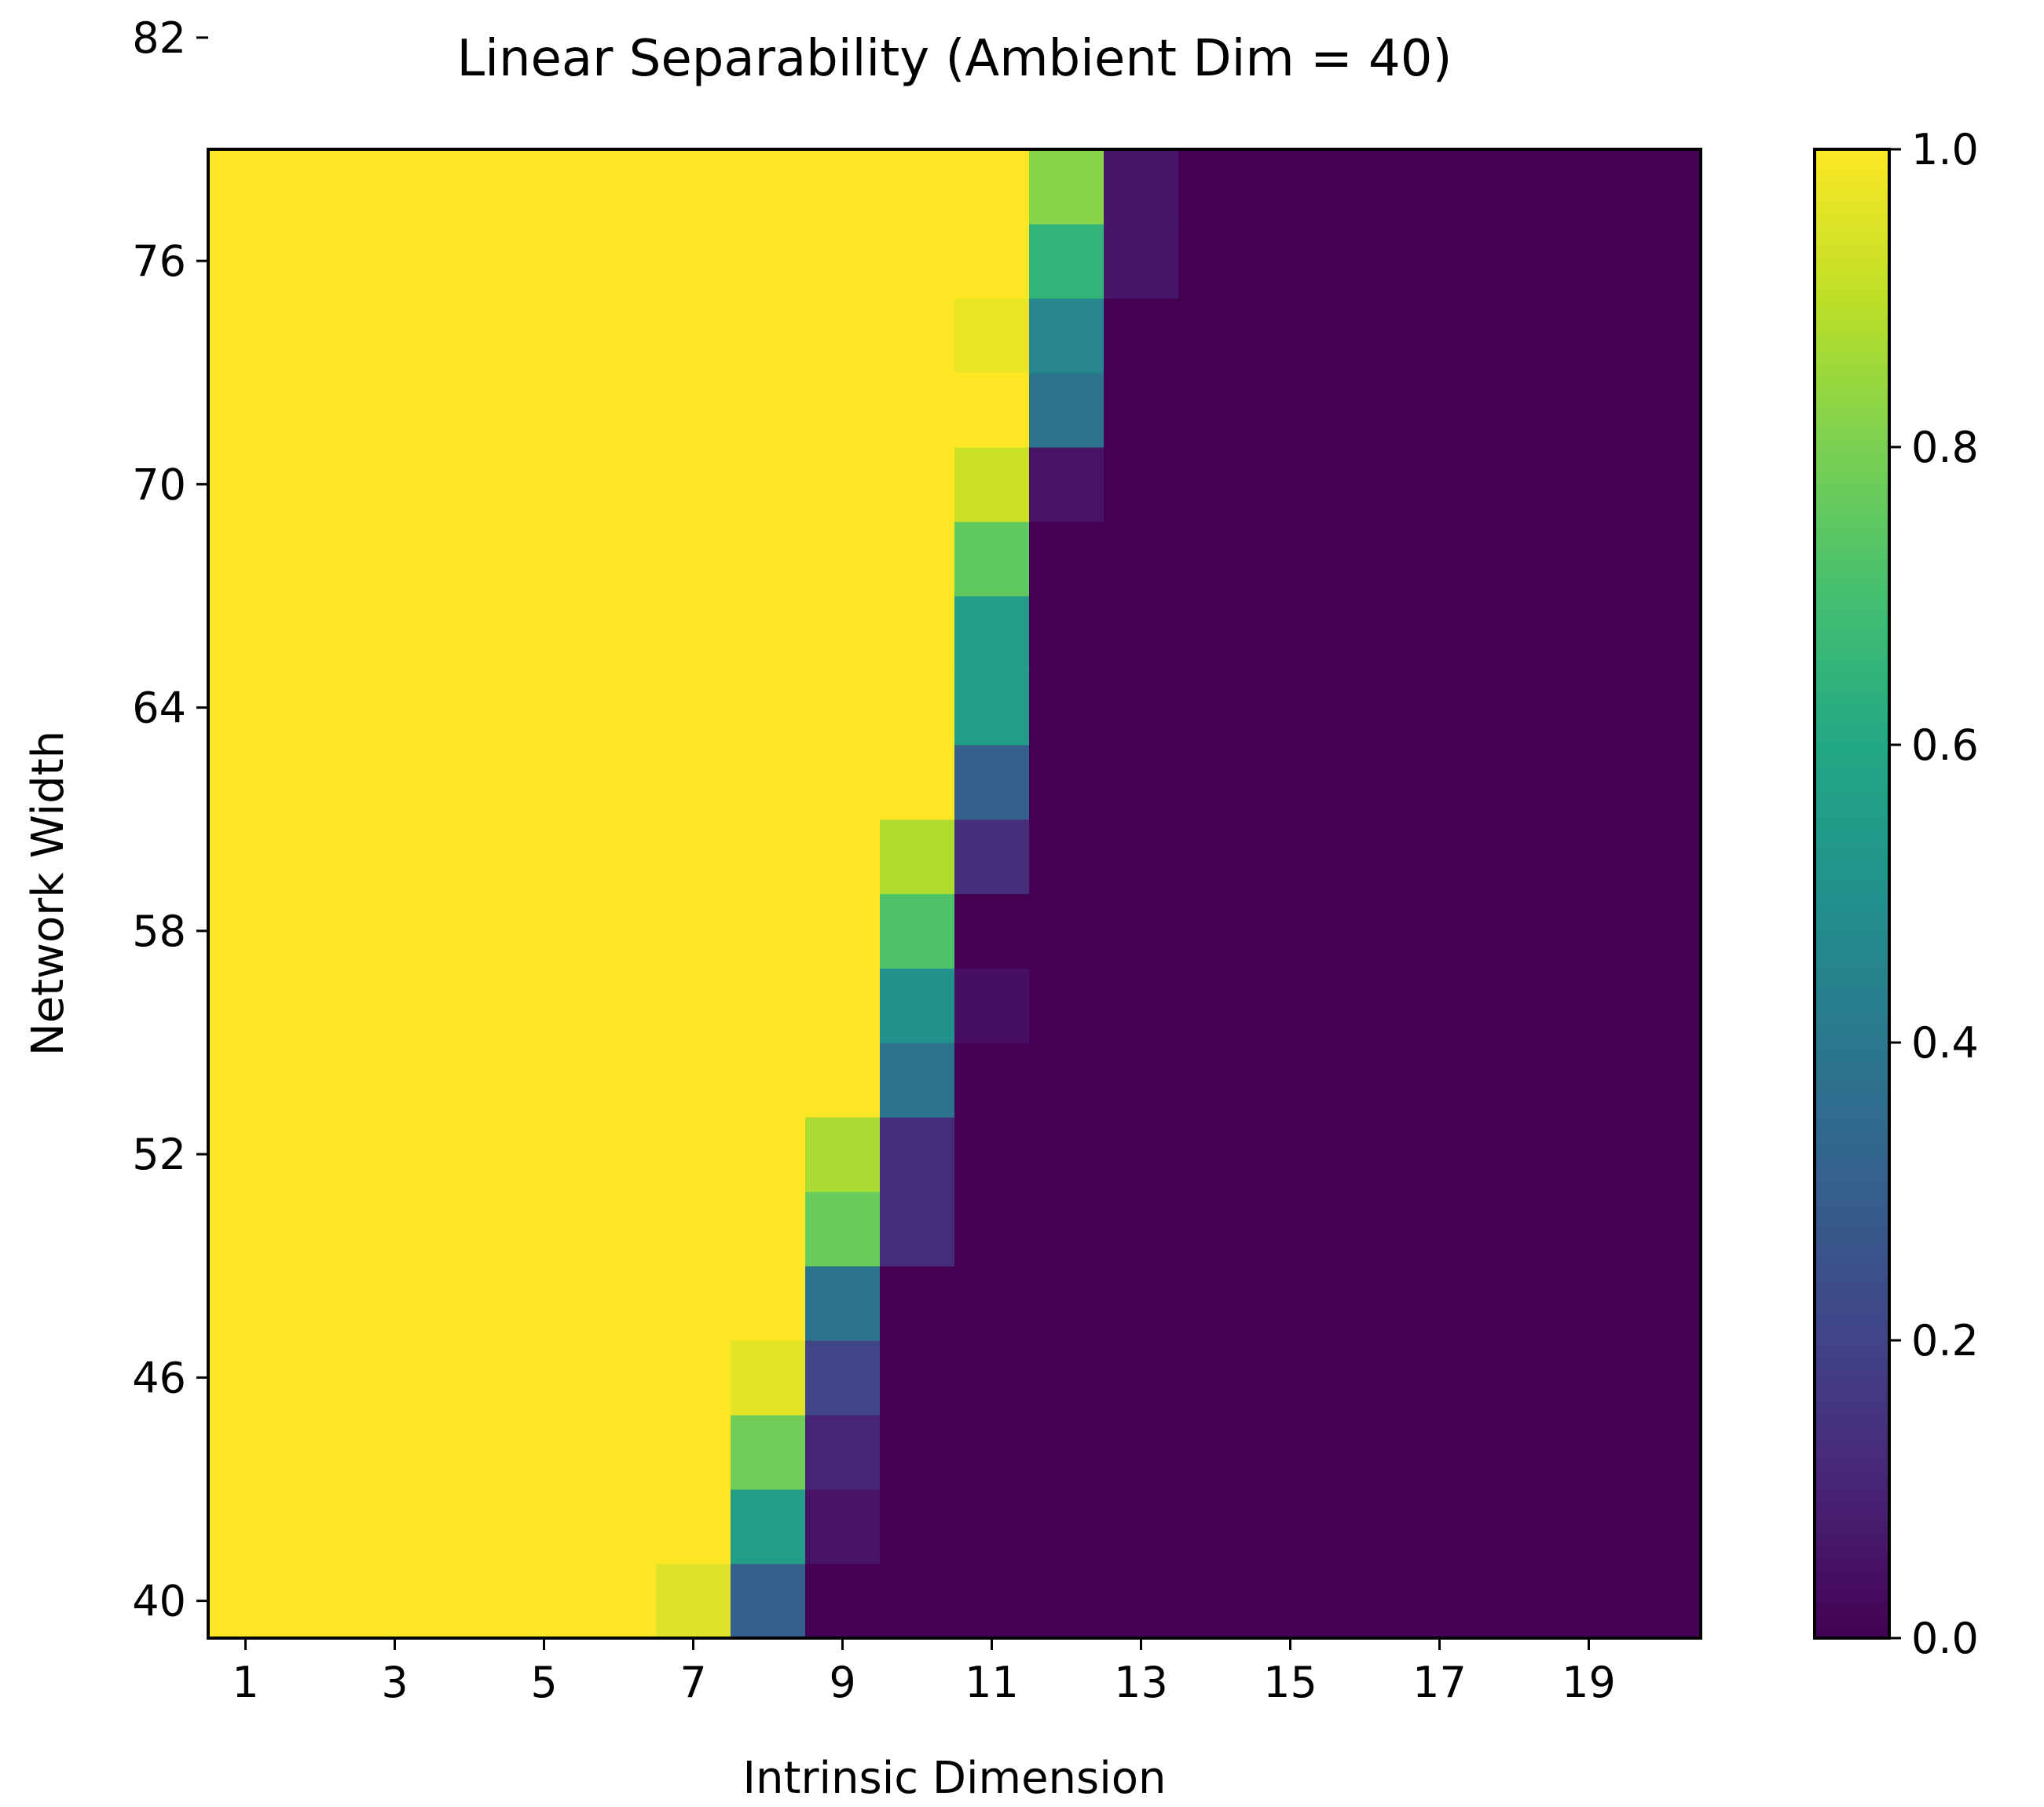 This screenshot has height=1807, width=2044. I want to click on y-tick-label: 46, so click(159, 1377).